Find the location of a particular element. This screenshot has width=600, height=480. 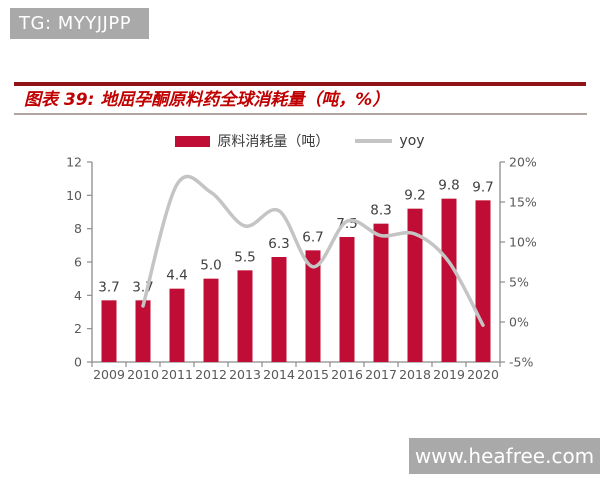

bar-value-label: 9.2 is located at coordinates (414, 196).